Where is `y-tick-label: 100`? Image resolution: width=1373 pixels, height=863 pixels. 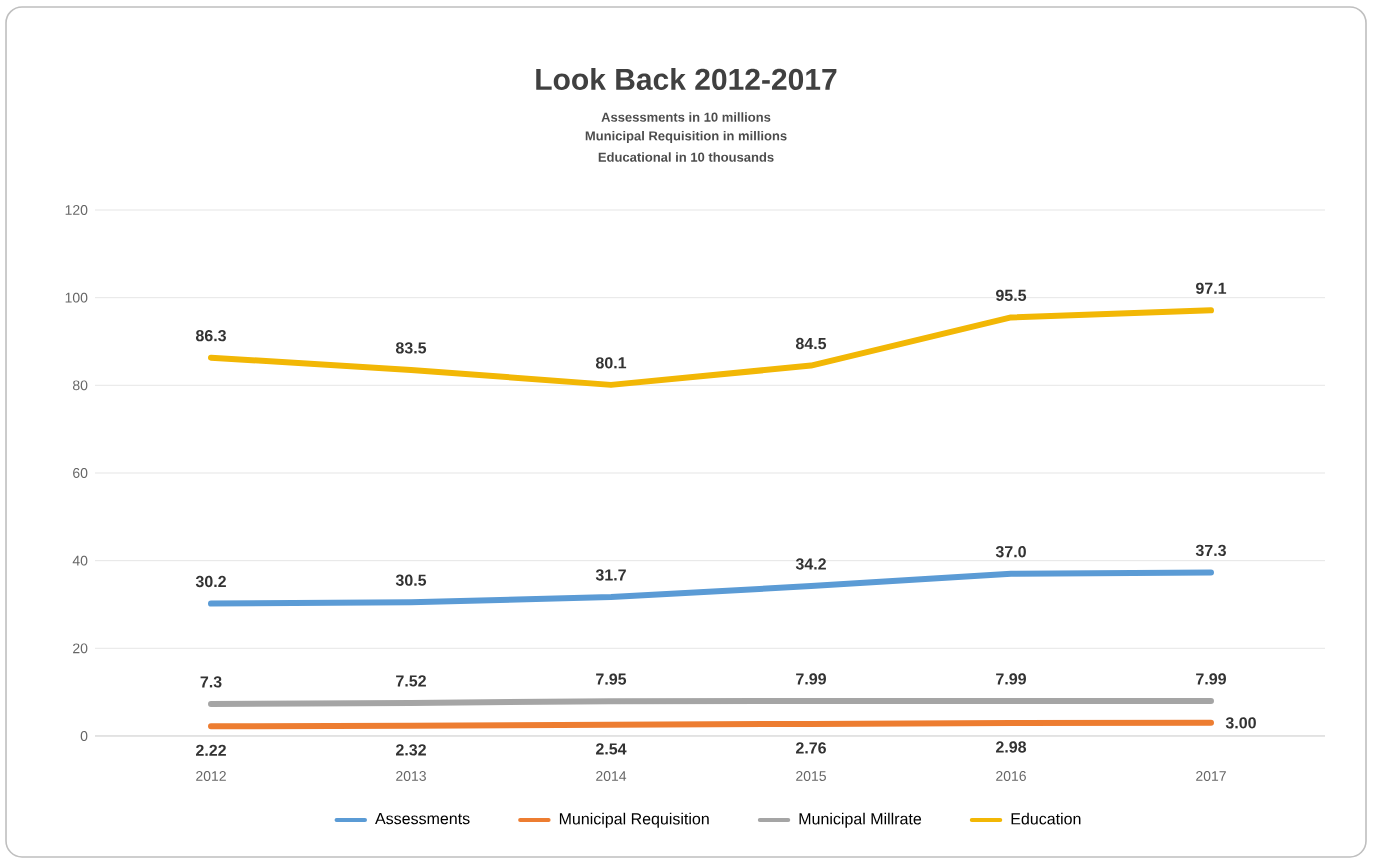 y-tick-label: 100 is located at coordinates (76, 297).